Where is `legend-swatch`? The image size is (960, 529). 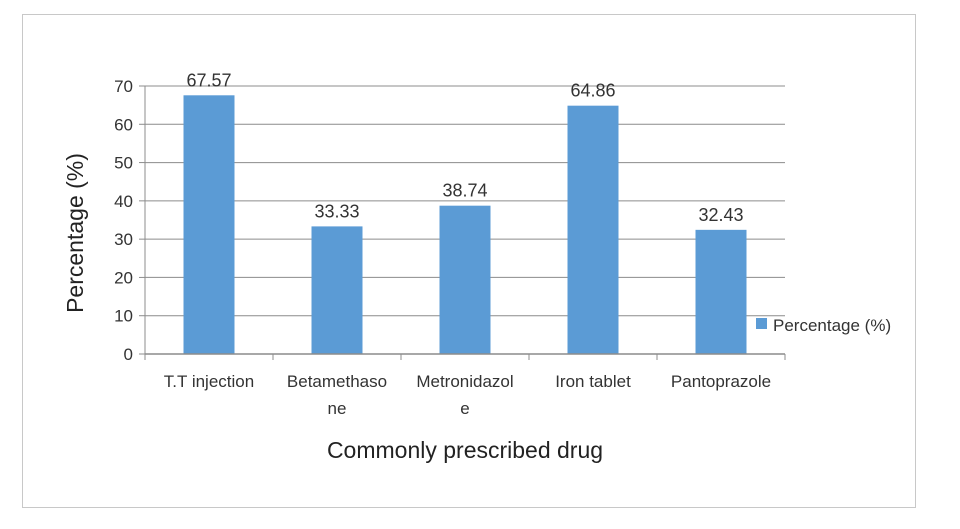
legend-swatch is located at coordinates (761, 323).